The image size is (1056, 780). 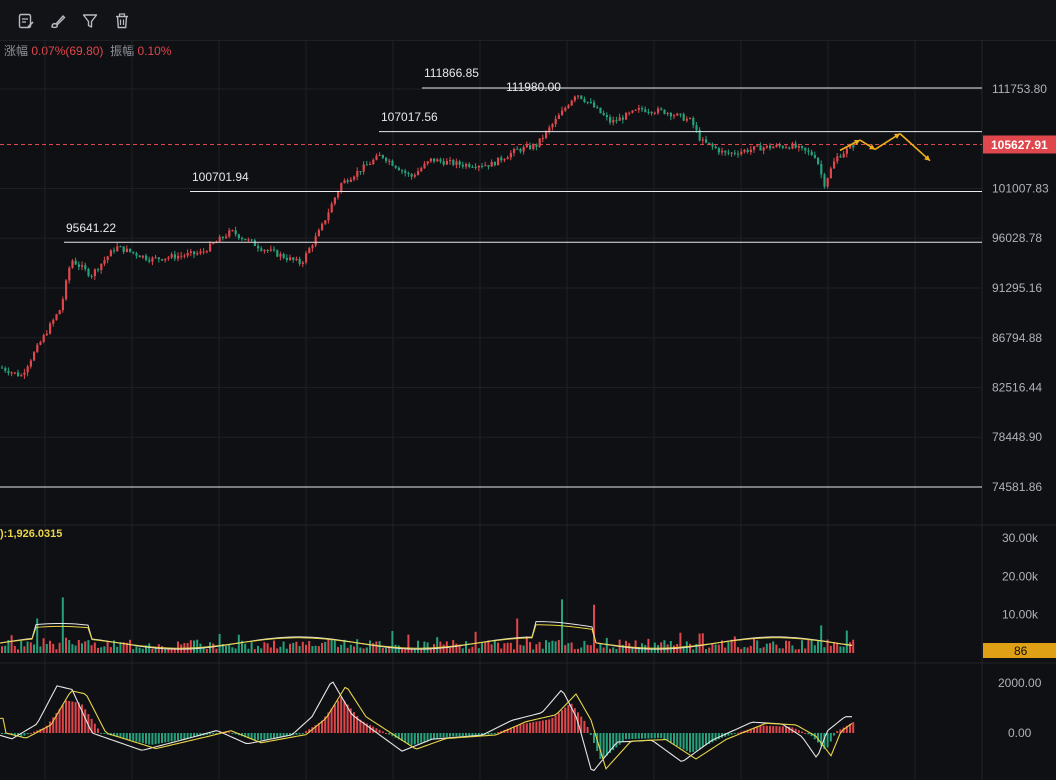 I want to click on brush-icon, so click(x=58, y=21).